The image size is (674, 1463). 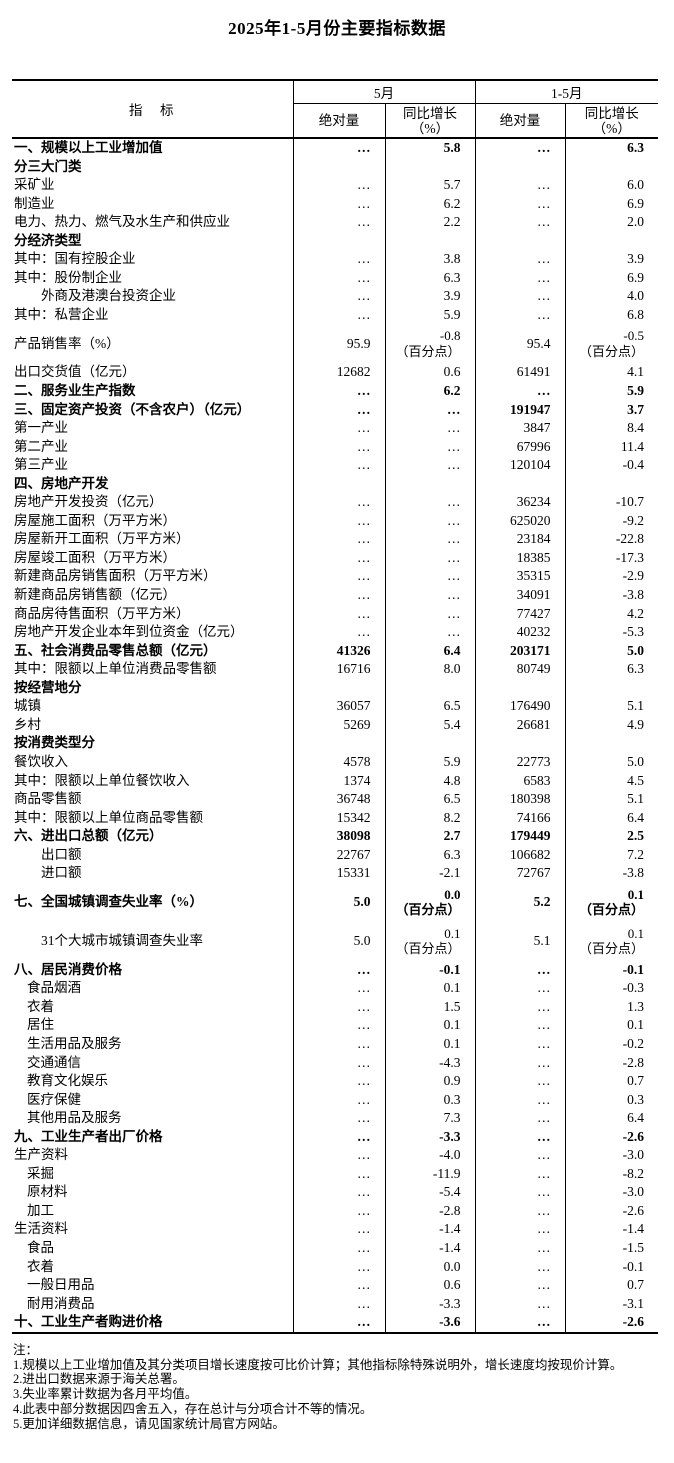 I want to click on indicator-label: 生活资料, so click(x=41, y=1229).